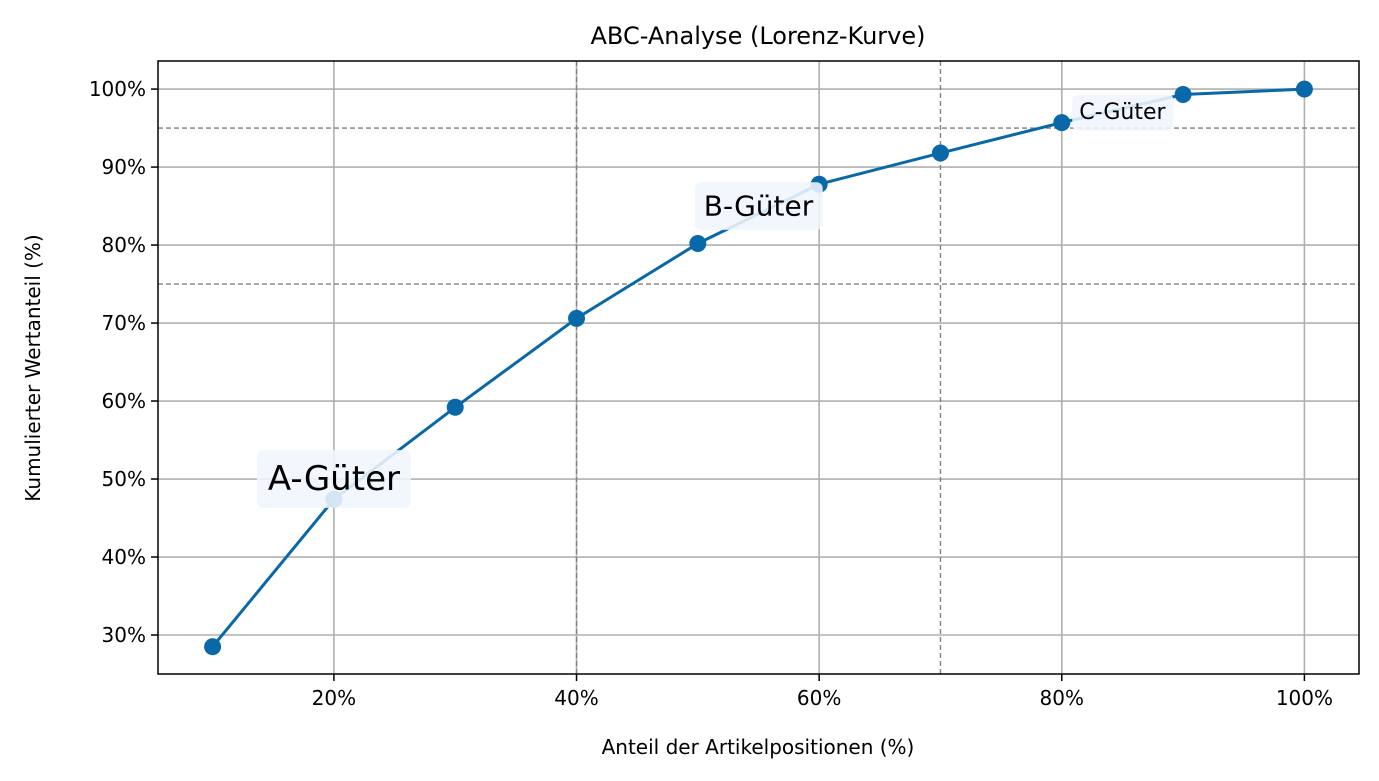 The image size is (1379, 781). Describe the element at coordinates (123, 362) in the screenshot. I see `y-axis-ticks: 30% 40% 50% 60% 70% 80% 90% 100%` at that location.